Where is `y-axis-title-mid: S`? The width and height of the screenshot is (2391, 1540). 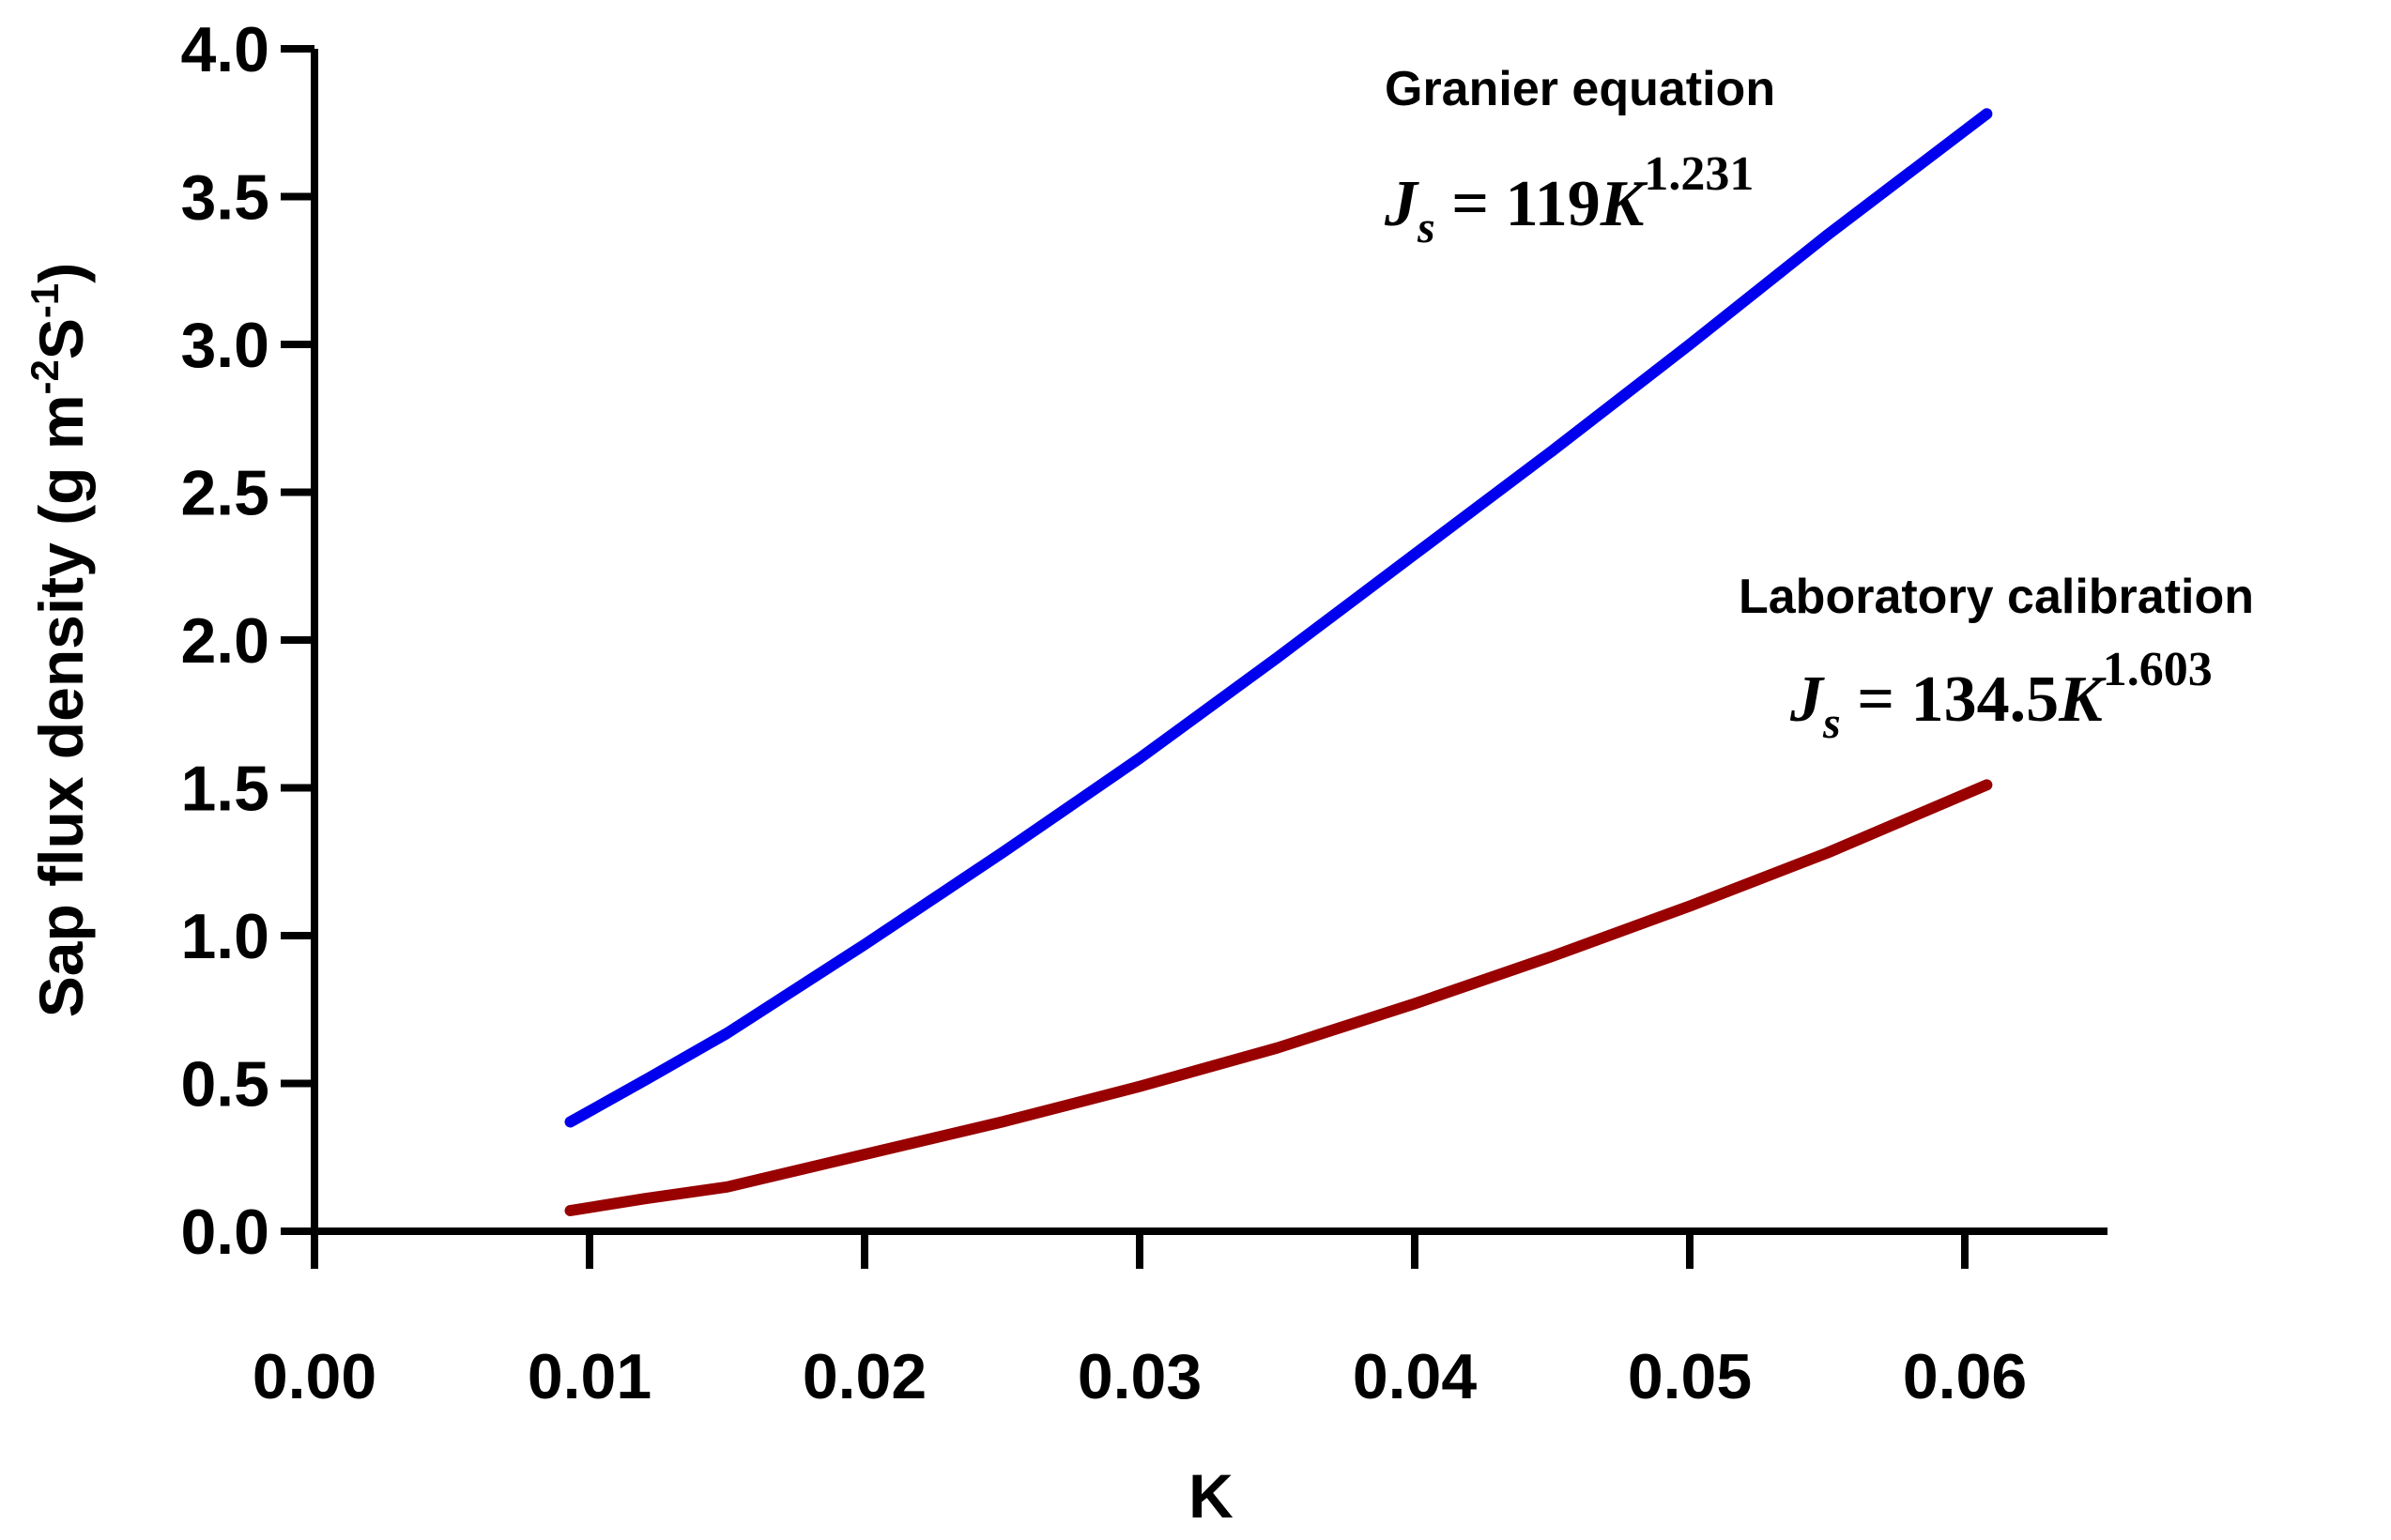 y-axis-title-mid: S is located at coordinates (61, 338).